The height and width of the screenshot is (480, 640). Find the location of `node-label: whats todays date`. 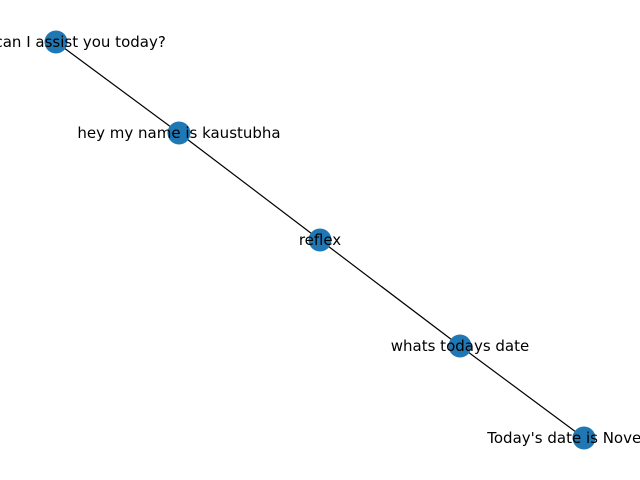

node-label: whats todays date is located at coordinates (460, 346).